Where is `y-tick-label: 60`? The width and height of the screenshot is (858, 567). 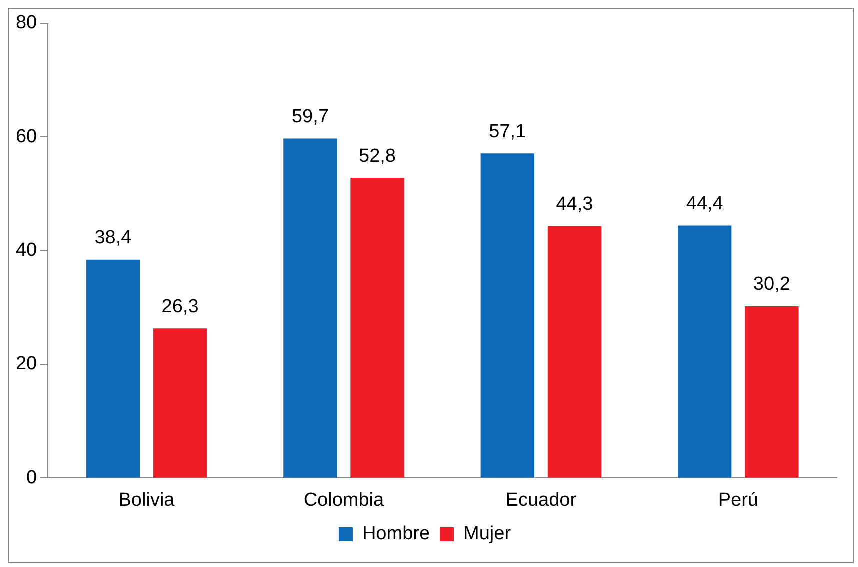
y-tick-label: 60 is located at coordinates (27, 137).